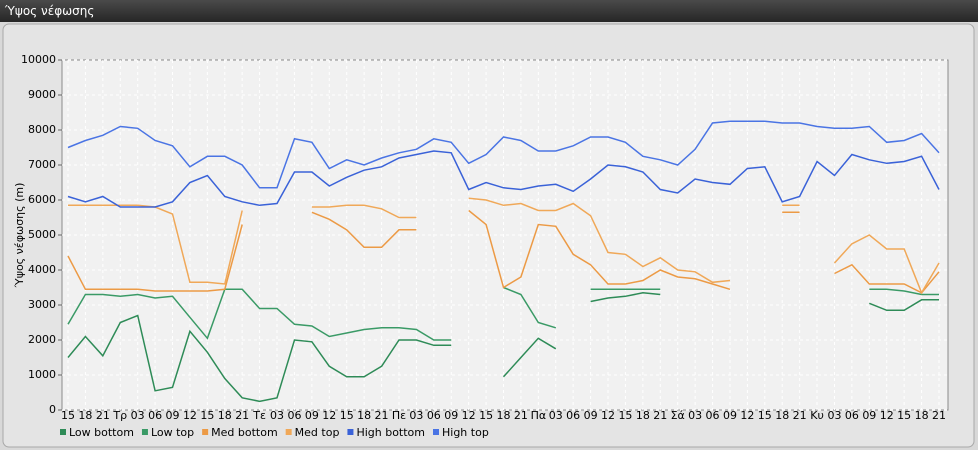 The image size is (978, 450). I want to click on y-tick-label: 10000, so click(38, 59).